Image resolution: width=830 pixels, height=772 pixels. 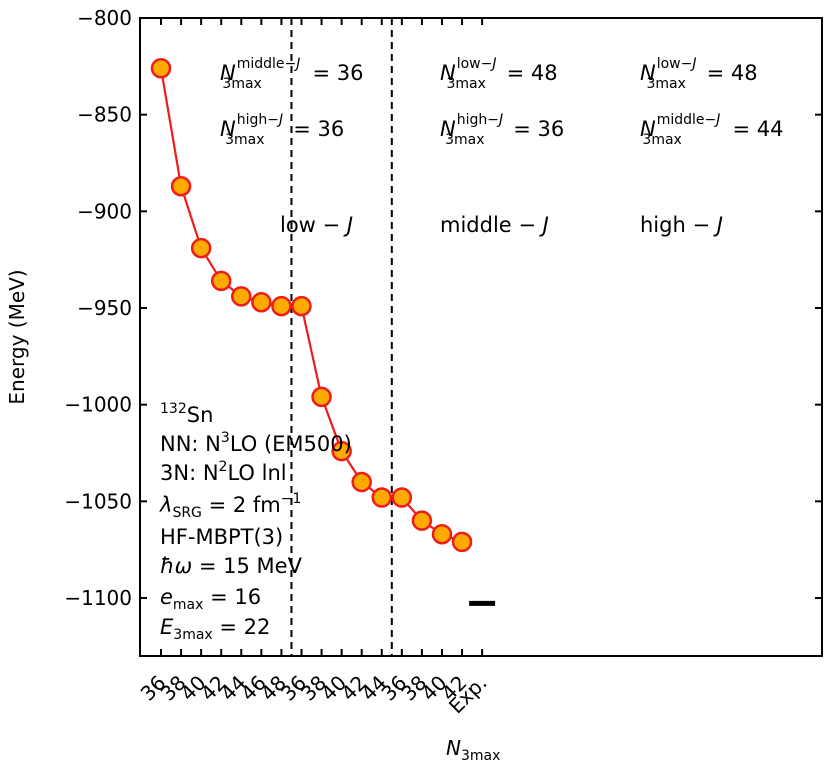 I want to click on legend-lambda-srg: λSRG = 2 fm−1, so click(x=230, y=506).